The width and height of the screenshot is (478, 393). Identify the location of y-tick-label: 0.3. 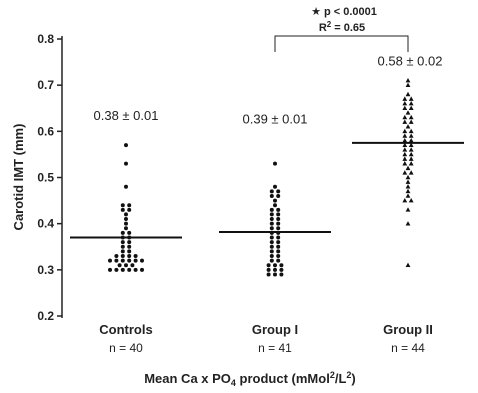
(45, 270).